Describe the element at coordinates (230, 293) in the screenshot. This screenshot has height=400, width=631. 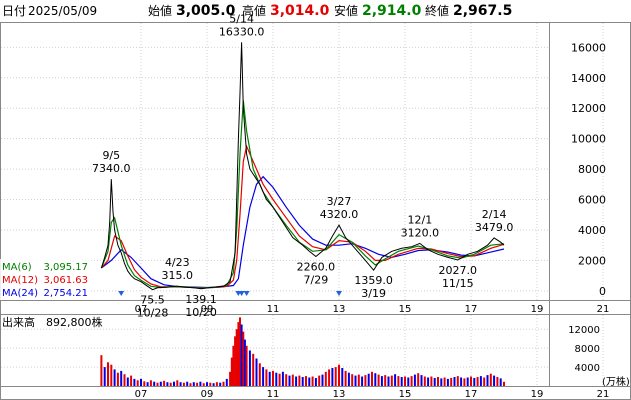
I see `event-markers` at that location.